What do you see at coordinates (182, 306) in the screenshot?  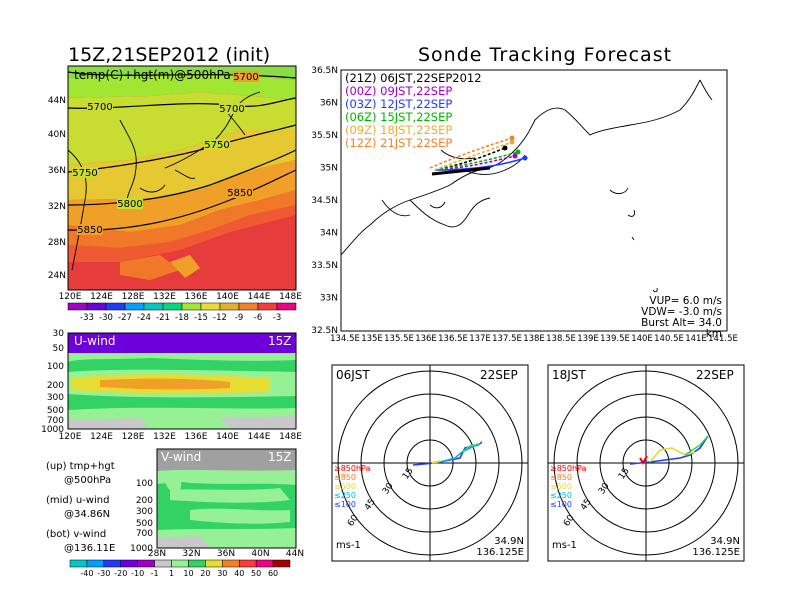 I see `temp-colorbar` at bounding box center [182, 306].